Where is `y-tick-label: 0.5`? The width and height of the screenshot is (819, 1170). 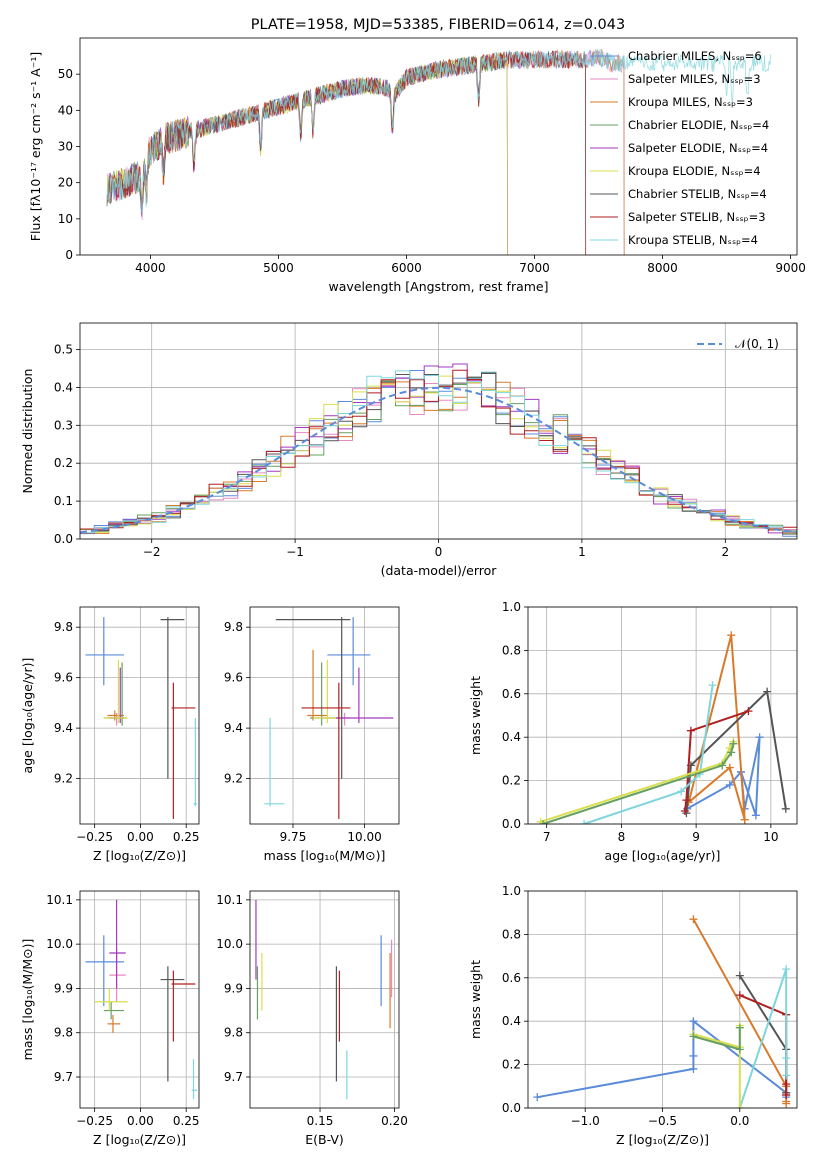
y-tick-label: 0.5 is located at coordinates (63, 350).